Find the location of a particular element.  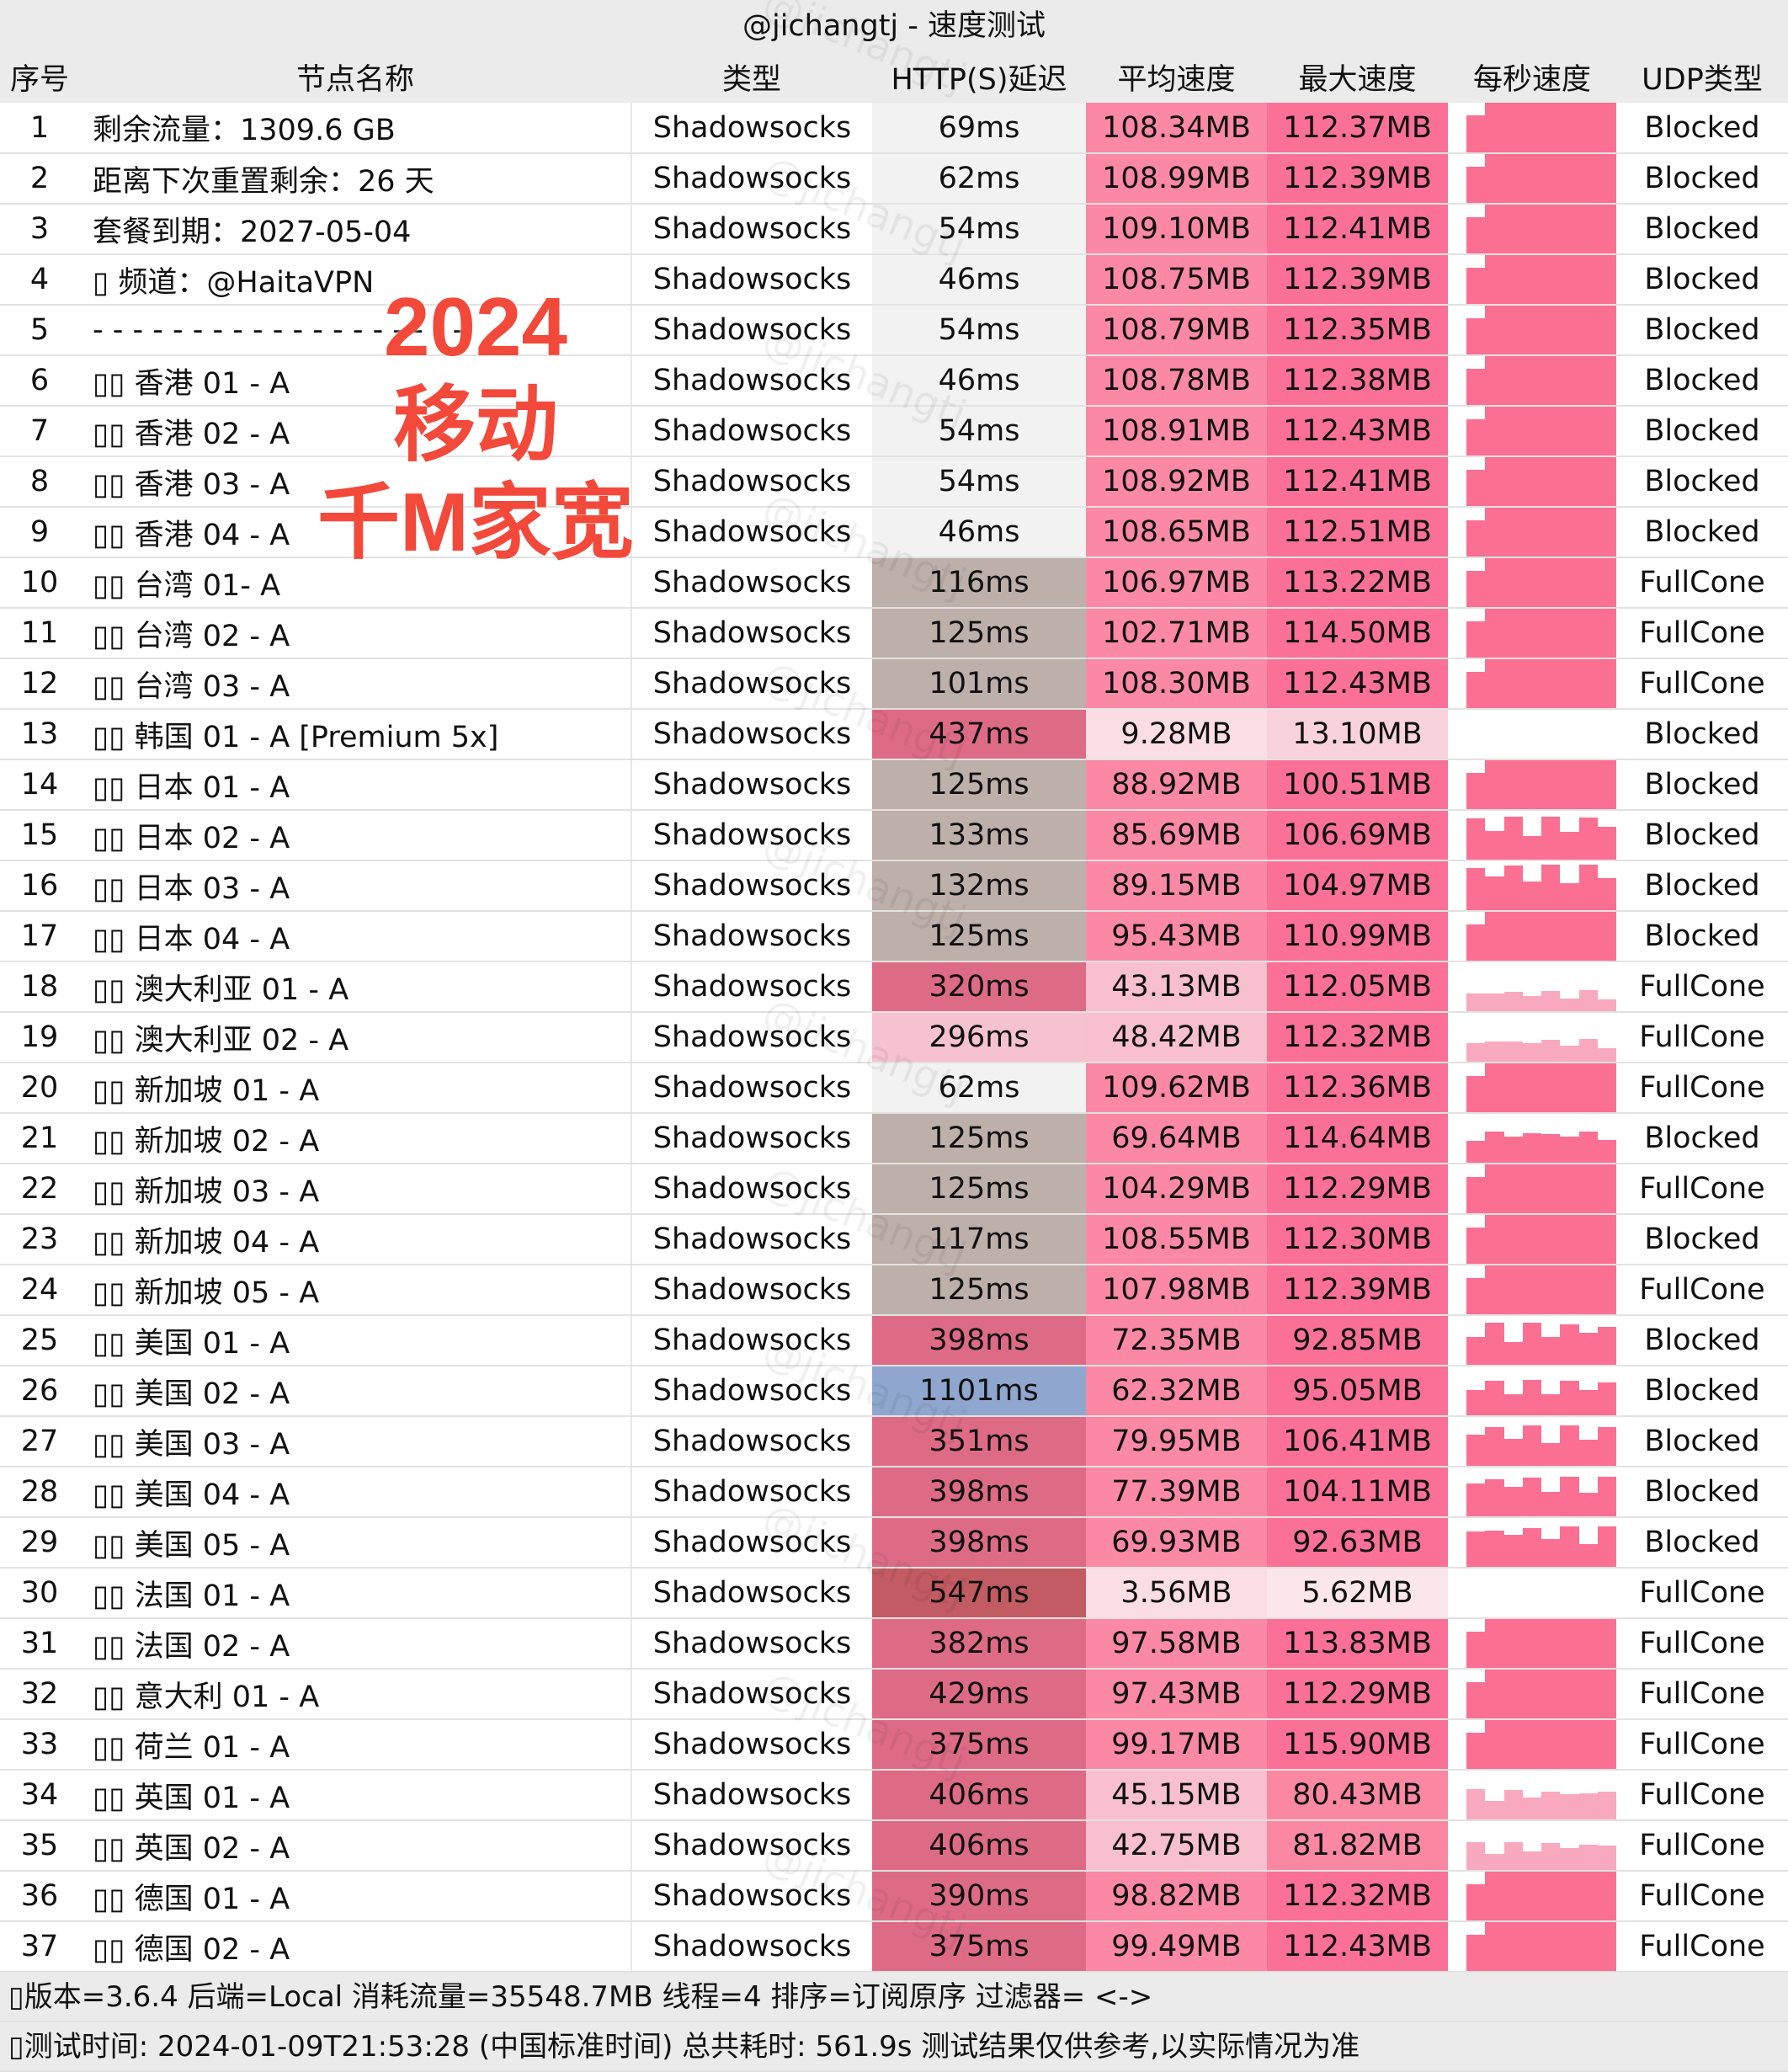

overlay-carrier: 移动 is located at coordinates (475, 424).